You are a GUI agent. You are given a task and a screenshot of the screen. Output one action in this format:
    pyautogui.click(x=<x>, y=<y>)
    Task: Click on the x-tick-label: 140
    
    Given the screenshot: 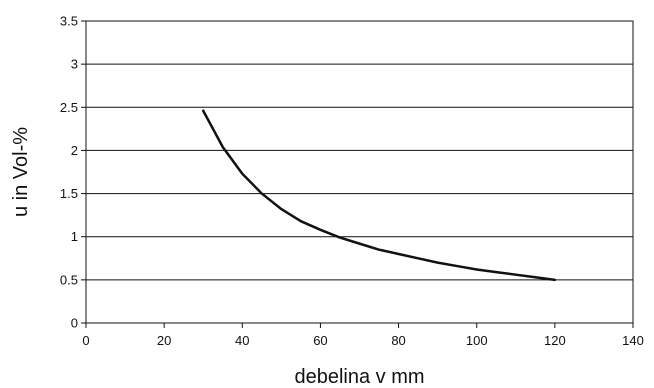 What is the action you would take?
    pyautogui.click(x=633, y=340)
    